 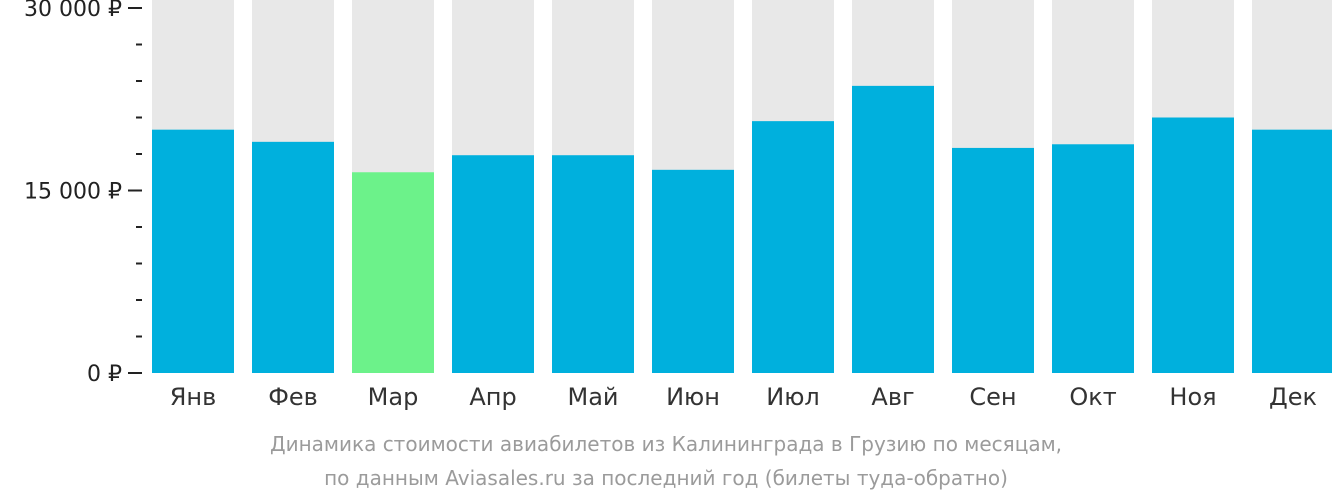 What do you see at coordinates (693, 397) in the screenshot?
I see `x-tick-label: Июн` at bounding box center [693, 397].